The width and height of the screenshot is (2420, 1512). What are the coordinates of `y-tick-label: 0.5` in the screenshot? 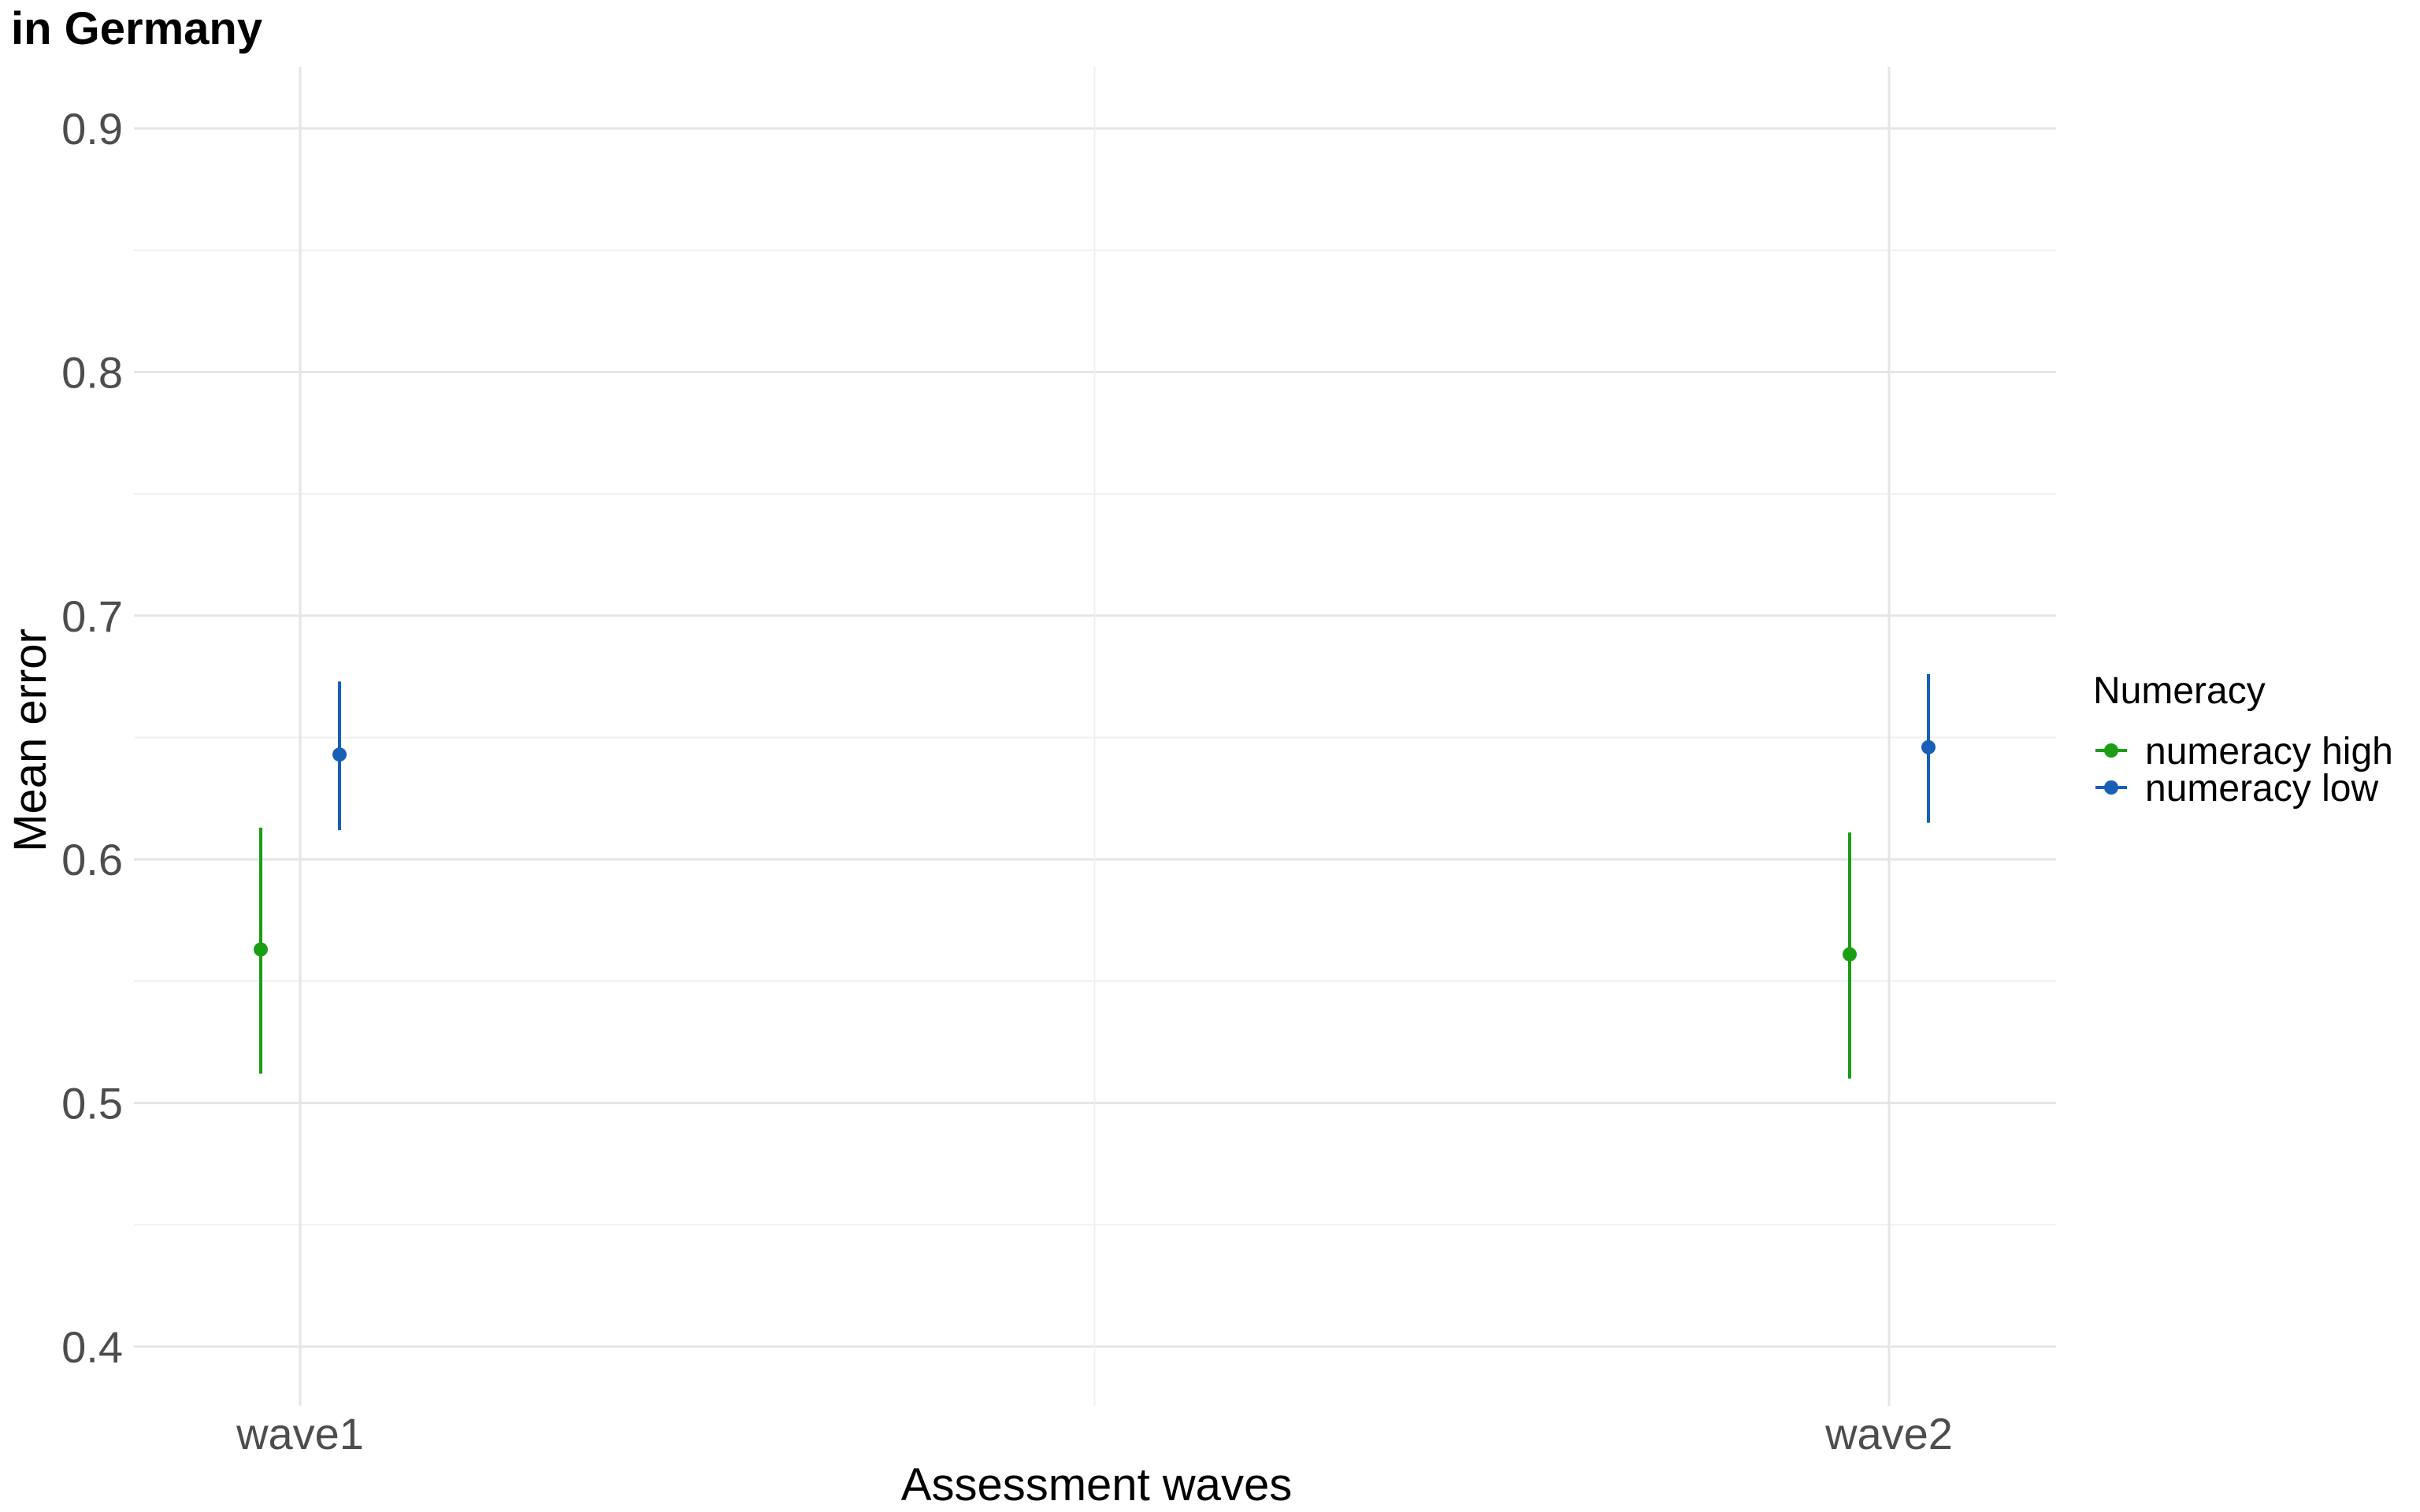 It's located at (92, 1103).